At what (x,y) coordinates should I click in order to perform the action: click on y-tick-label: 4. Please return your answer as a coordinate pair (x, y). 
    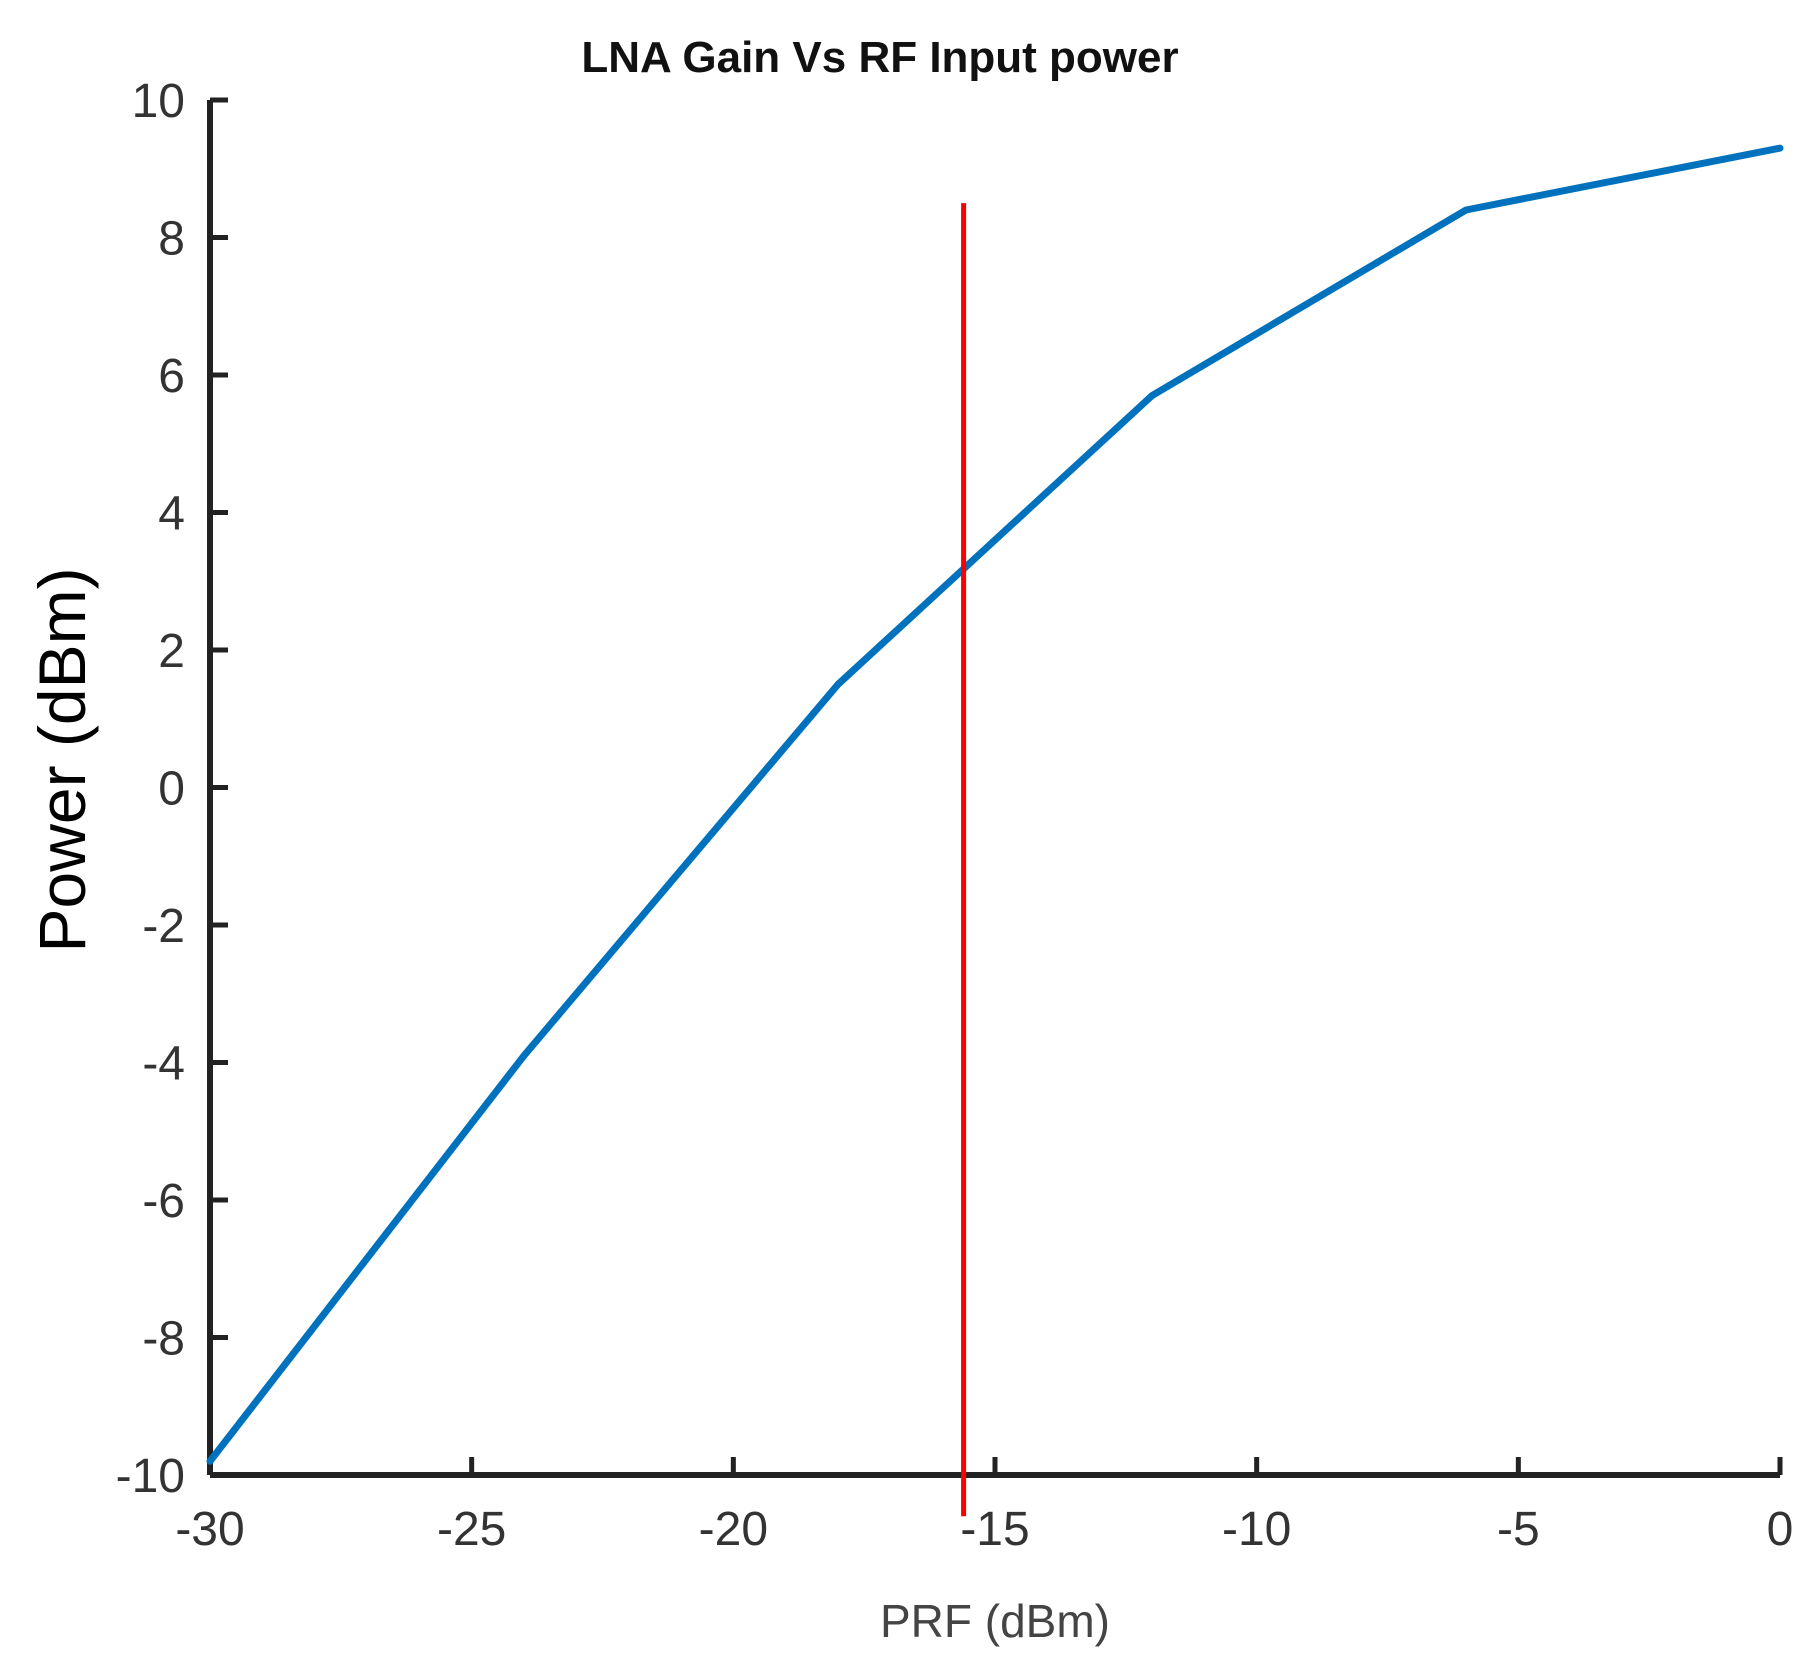
    Looking at the image, I should click on (171, 514).